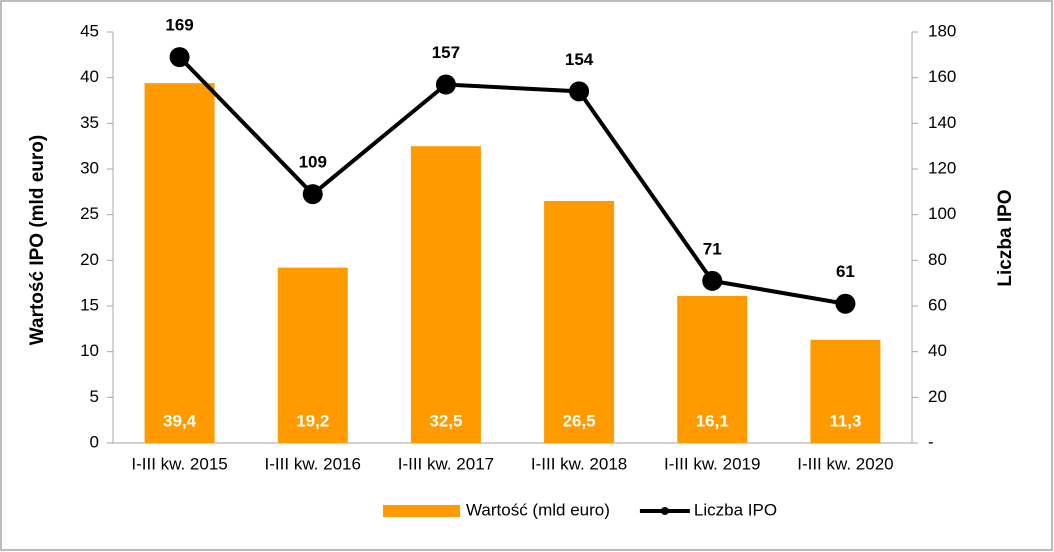  What do you see at coordinates (446, 52) in the screenshot?
I see `point-value-label: 157` at bounding box center [446, 52].